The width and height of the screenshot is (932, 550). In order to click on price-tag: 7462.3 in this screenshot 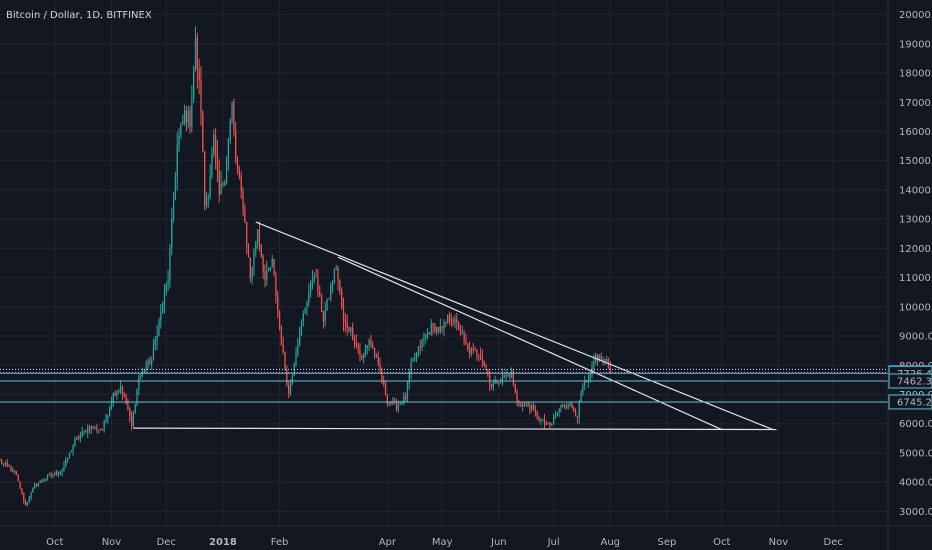, I will do `click(910, 381)`.